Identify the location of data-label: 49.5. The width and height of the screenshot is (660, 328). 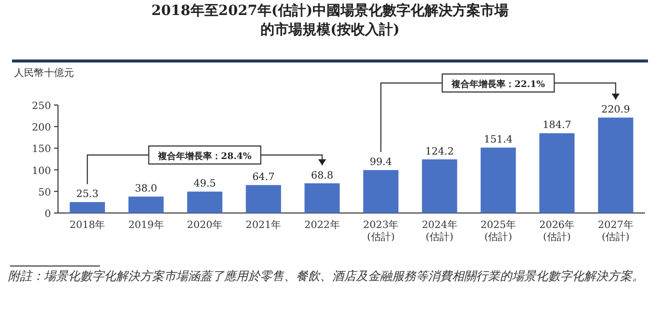
(205, 184).